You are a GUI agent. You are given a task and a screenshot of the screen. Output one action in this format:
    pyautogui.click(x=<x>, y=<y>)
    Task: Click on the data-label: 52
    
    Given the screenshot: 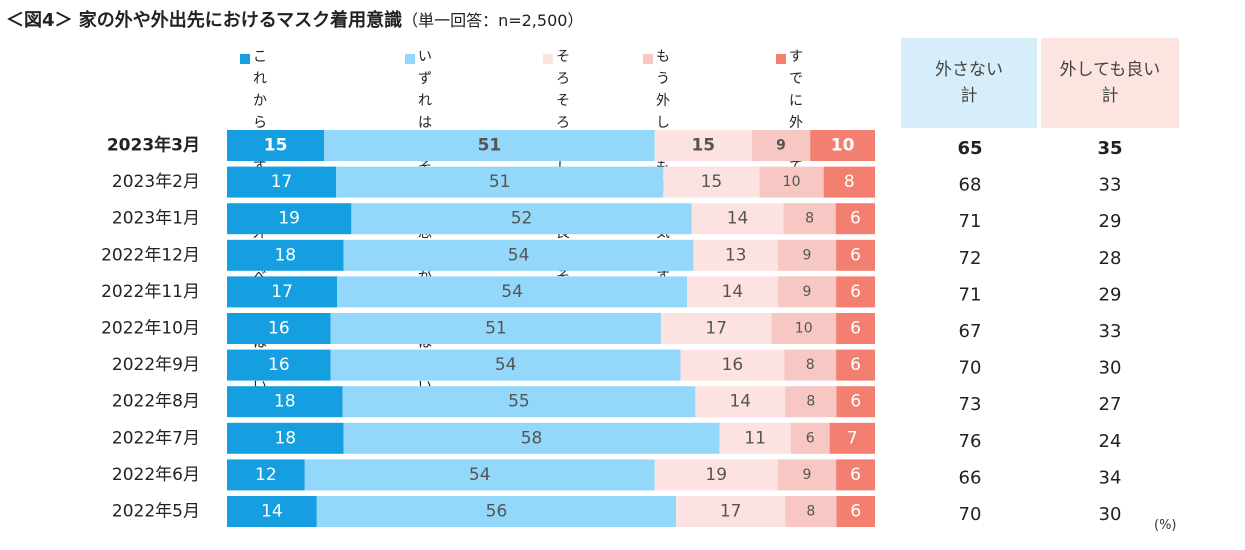 What is the action you would take?
    pyautogui.click(x=522, y=219)
    